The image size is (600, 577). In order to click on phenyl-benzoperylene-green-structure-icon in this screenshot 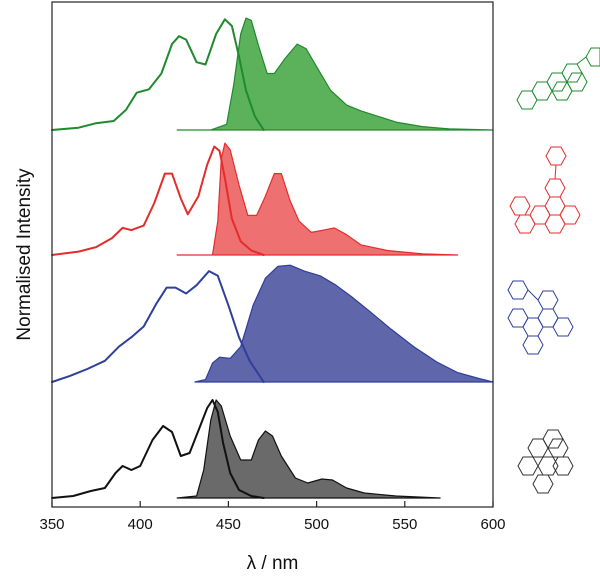, I will do `click(558, 78)`.